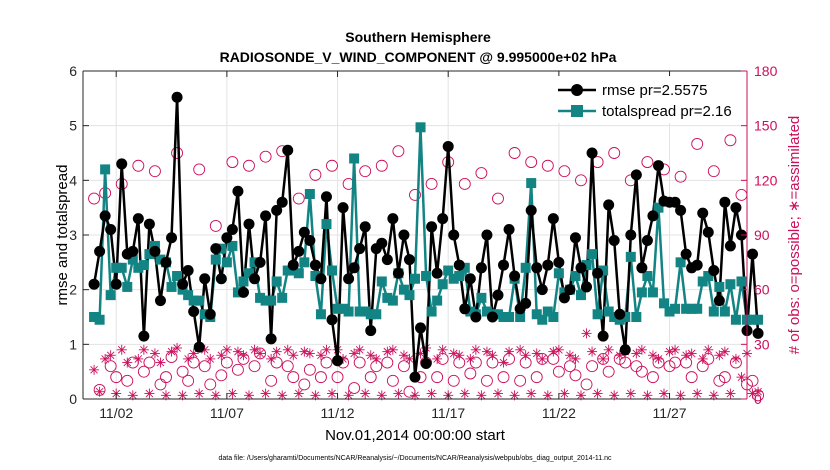 This screenshot has height=470, width=830. Describe the element at coordinates (116, 413) in the screenshot. I see `x-tick-label: 11/02` at that location.